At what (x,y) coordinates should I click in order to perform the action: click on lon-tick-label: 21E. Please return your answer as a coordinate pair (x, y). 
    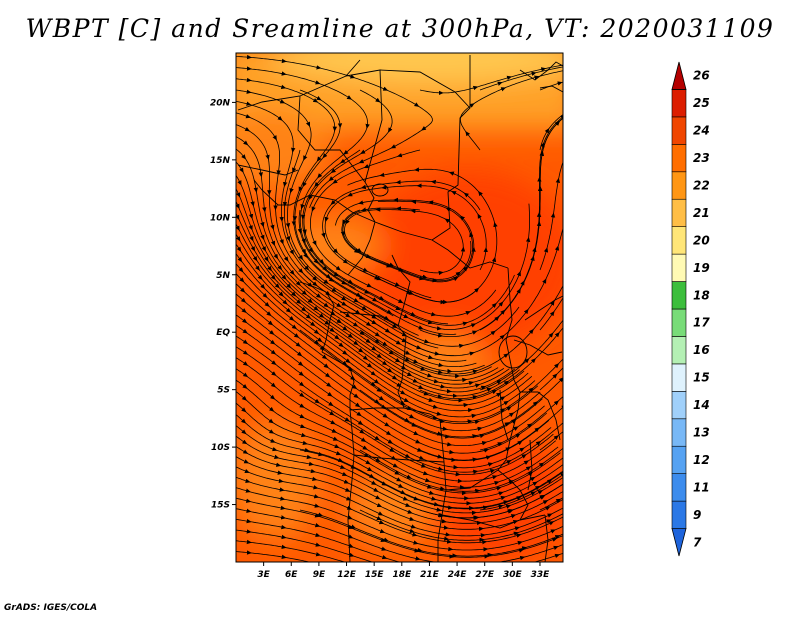
    Looking at the image, I should click on (430, 575).